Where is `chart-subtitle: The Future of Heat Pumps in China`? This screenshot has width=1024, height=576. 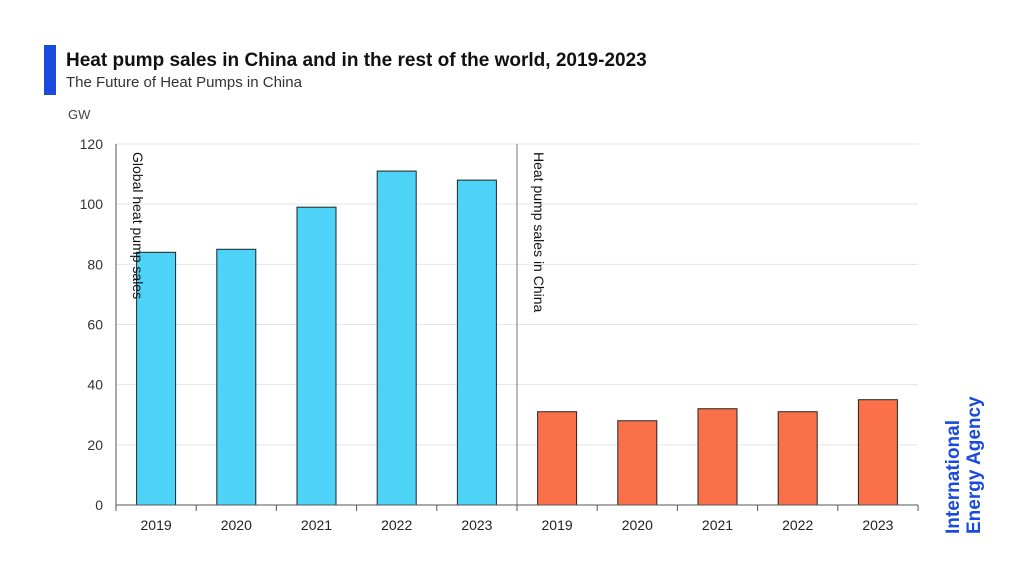 chart-subtitle: The Future of Heat Pumps in China is located at coordinates (184, 82).